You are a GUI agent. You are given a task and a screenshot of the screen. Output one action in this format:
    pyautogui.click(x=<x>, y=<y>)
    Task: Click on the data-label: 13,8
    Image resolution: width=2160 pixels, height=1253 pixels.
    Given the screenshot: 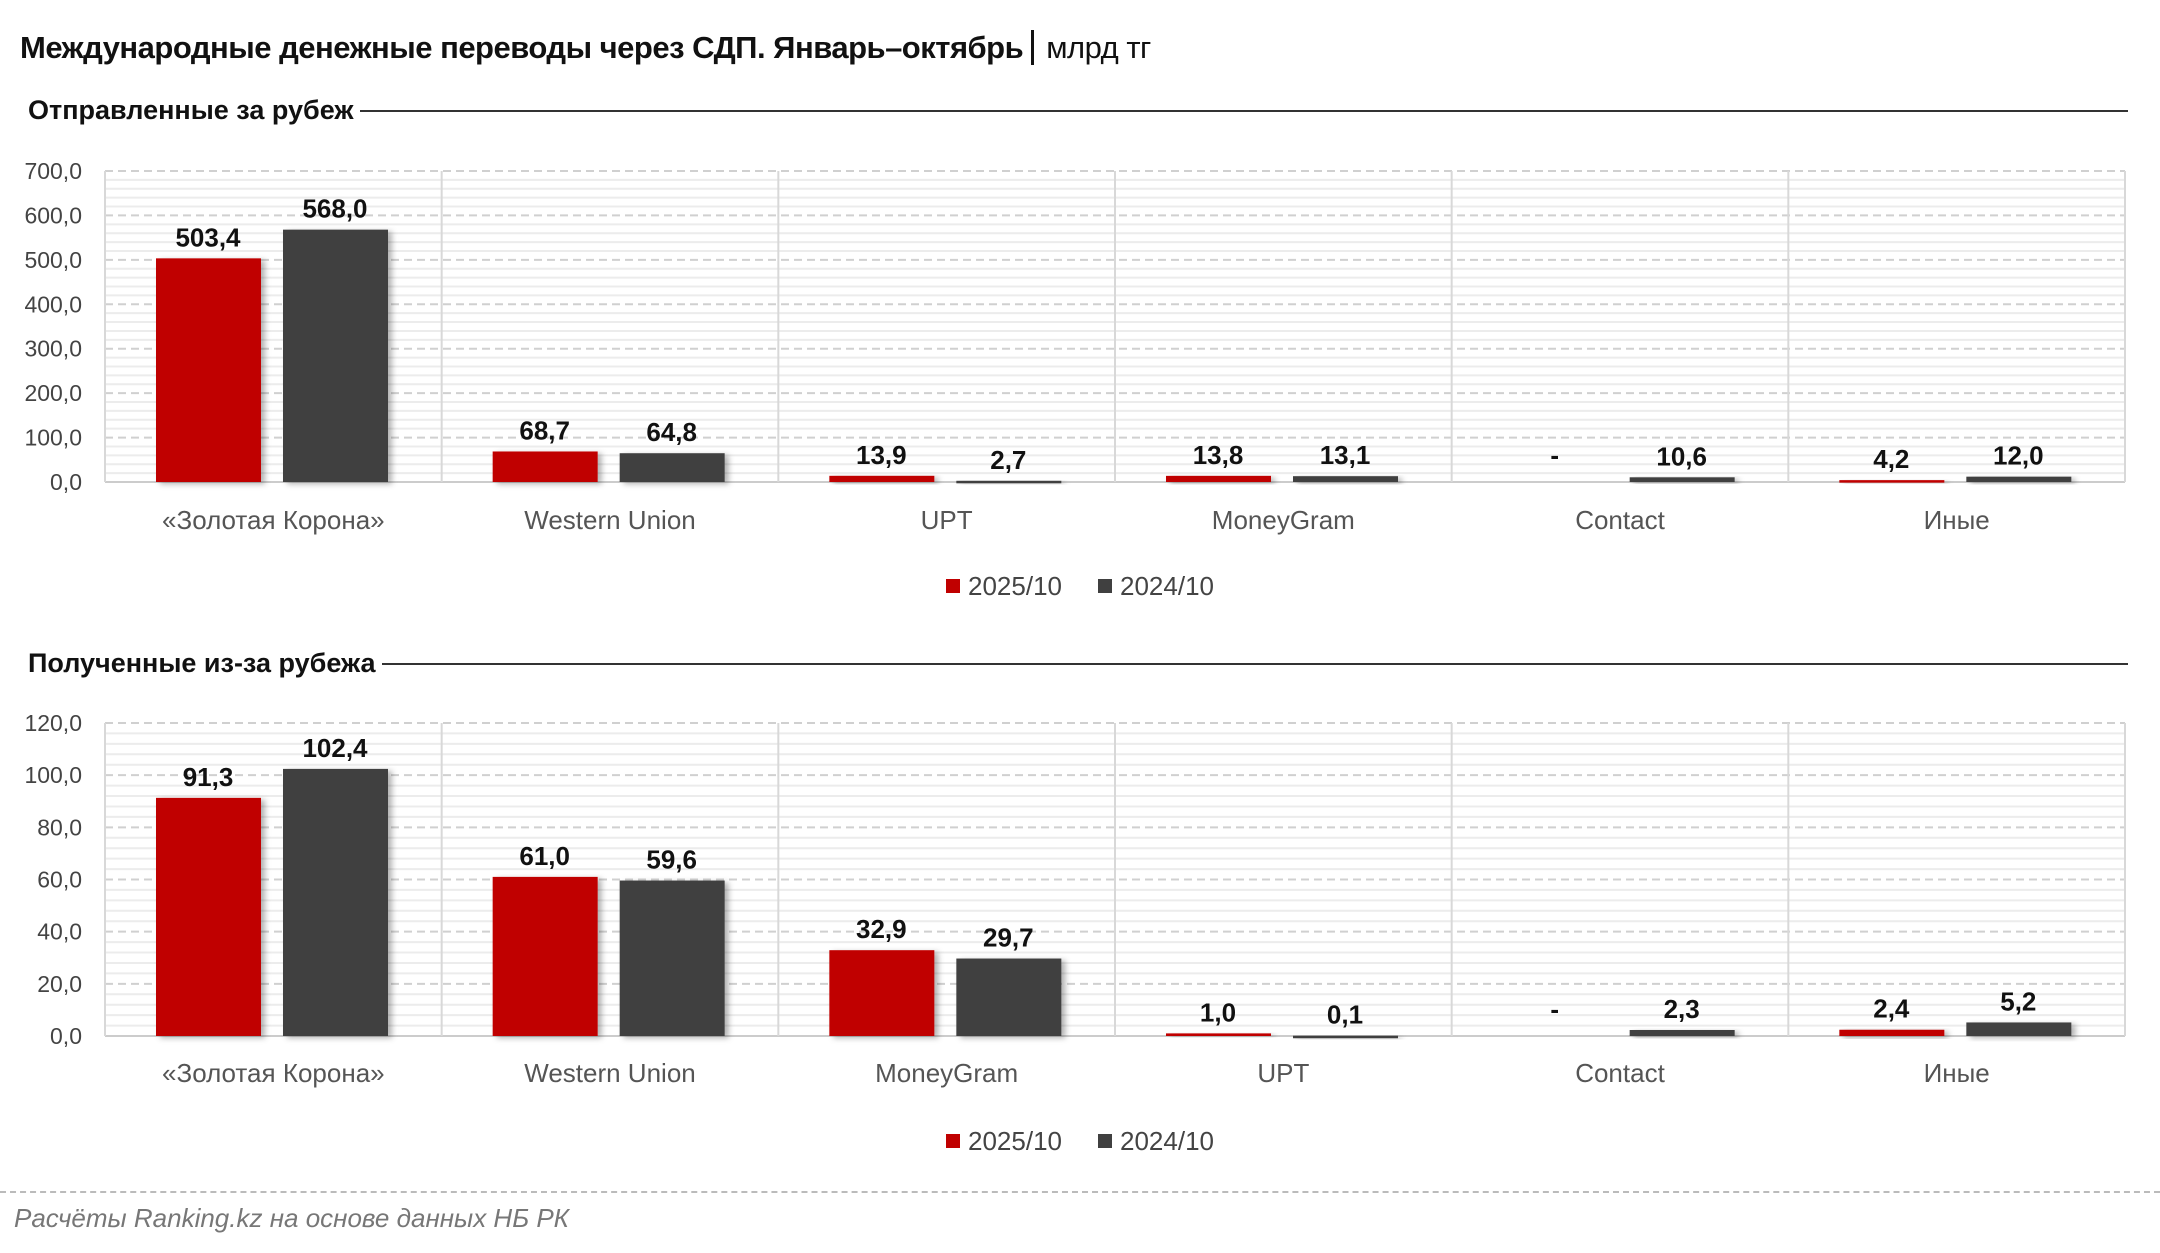 What is the action you would take?
    pyautogui.click(x=1218, y=455)
    